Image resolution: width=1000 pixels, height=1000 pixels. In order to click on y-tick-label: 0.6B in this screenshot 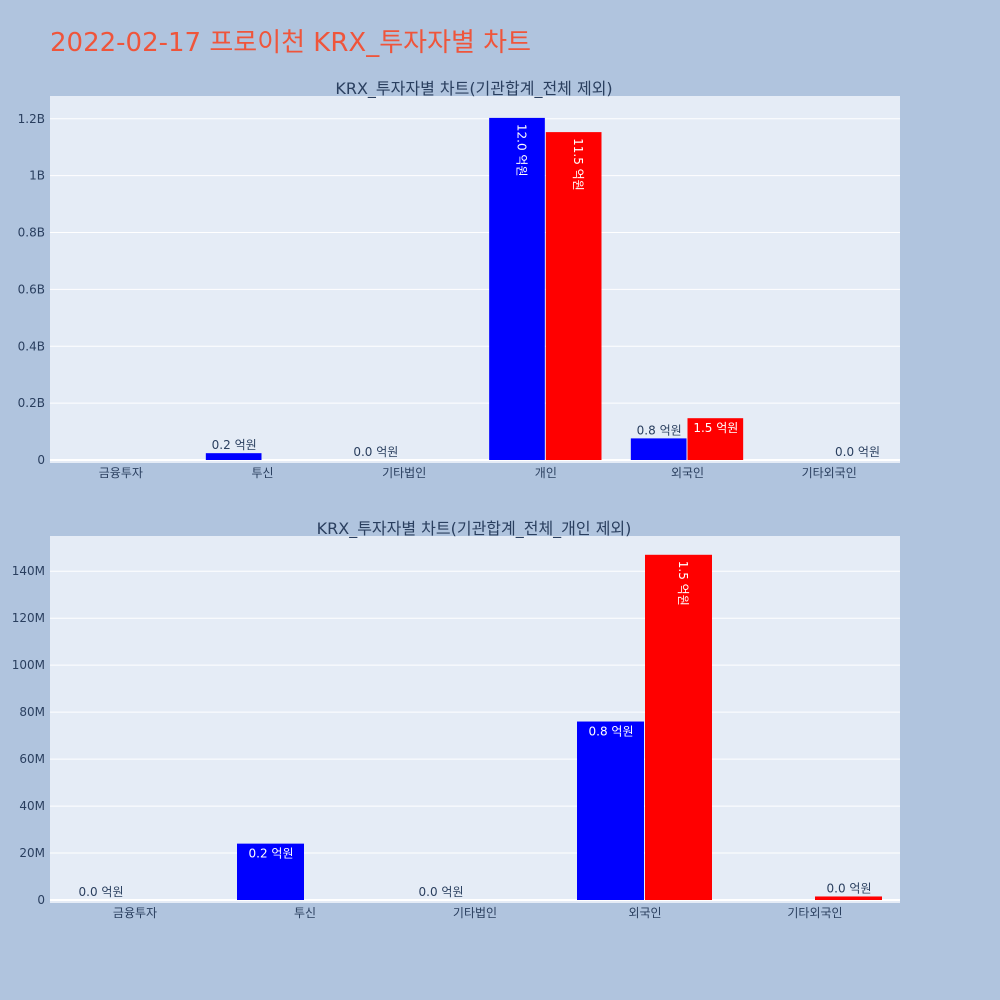, I will do `click(31, 289)`.